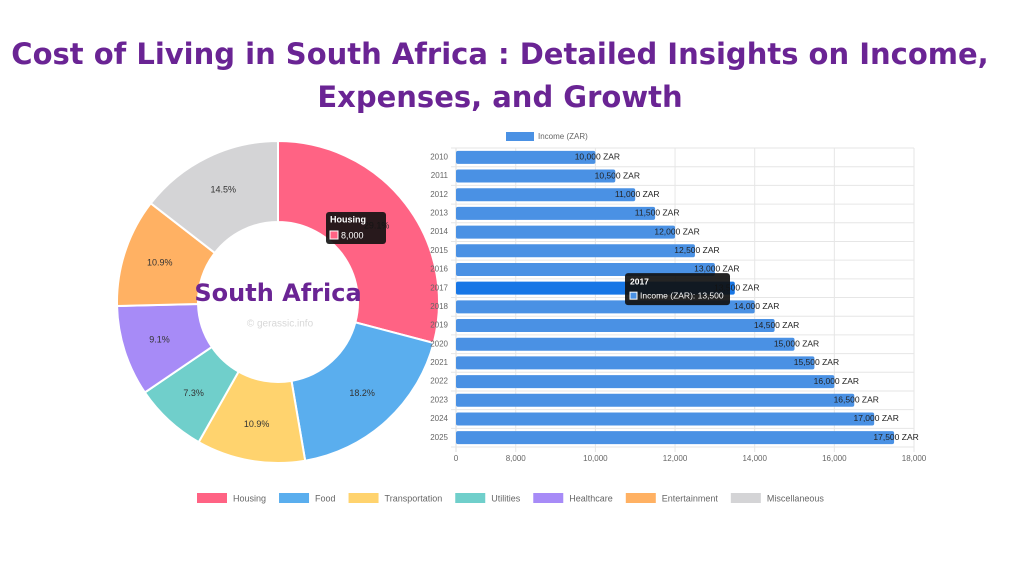 Image resolution: width=1024 pixels, height=576 pixels. Describe the element at coordinates (776, 325) in the screenshot. I see `data-label: 14,500 ZAR` at that location.